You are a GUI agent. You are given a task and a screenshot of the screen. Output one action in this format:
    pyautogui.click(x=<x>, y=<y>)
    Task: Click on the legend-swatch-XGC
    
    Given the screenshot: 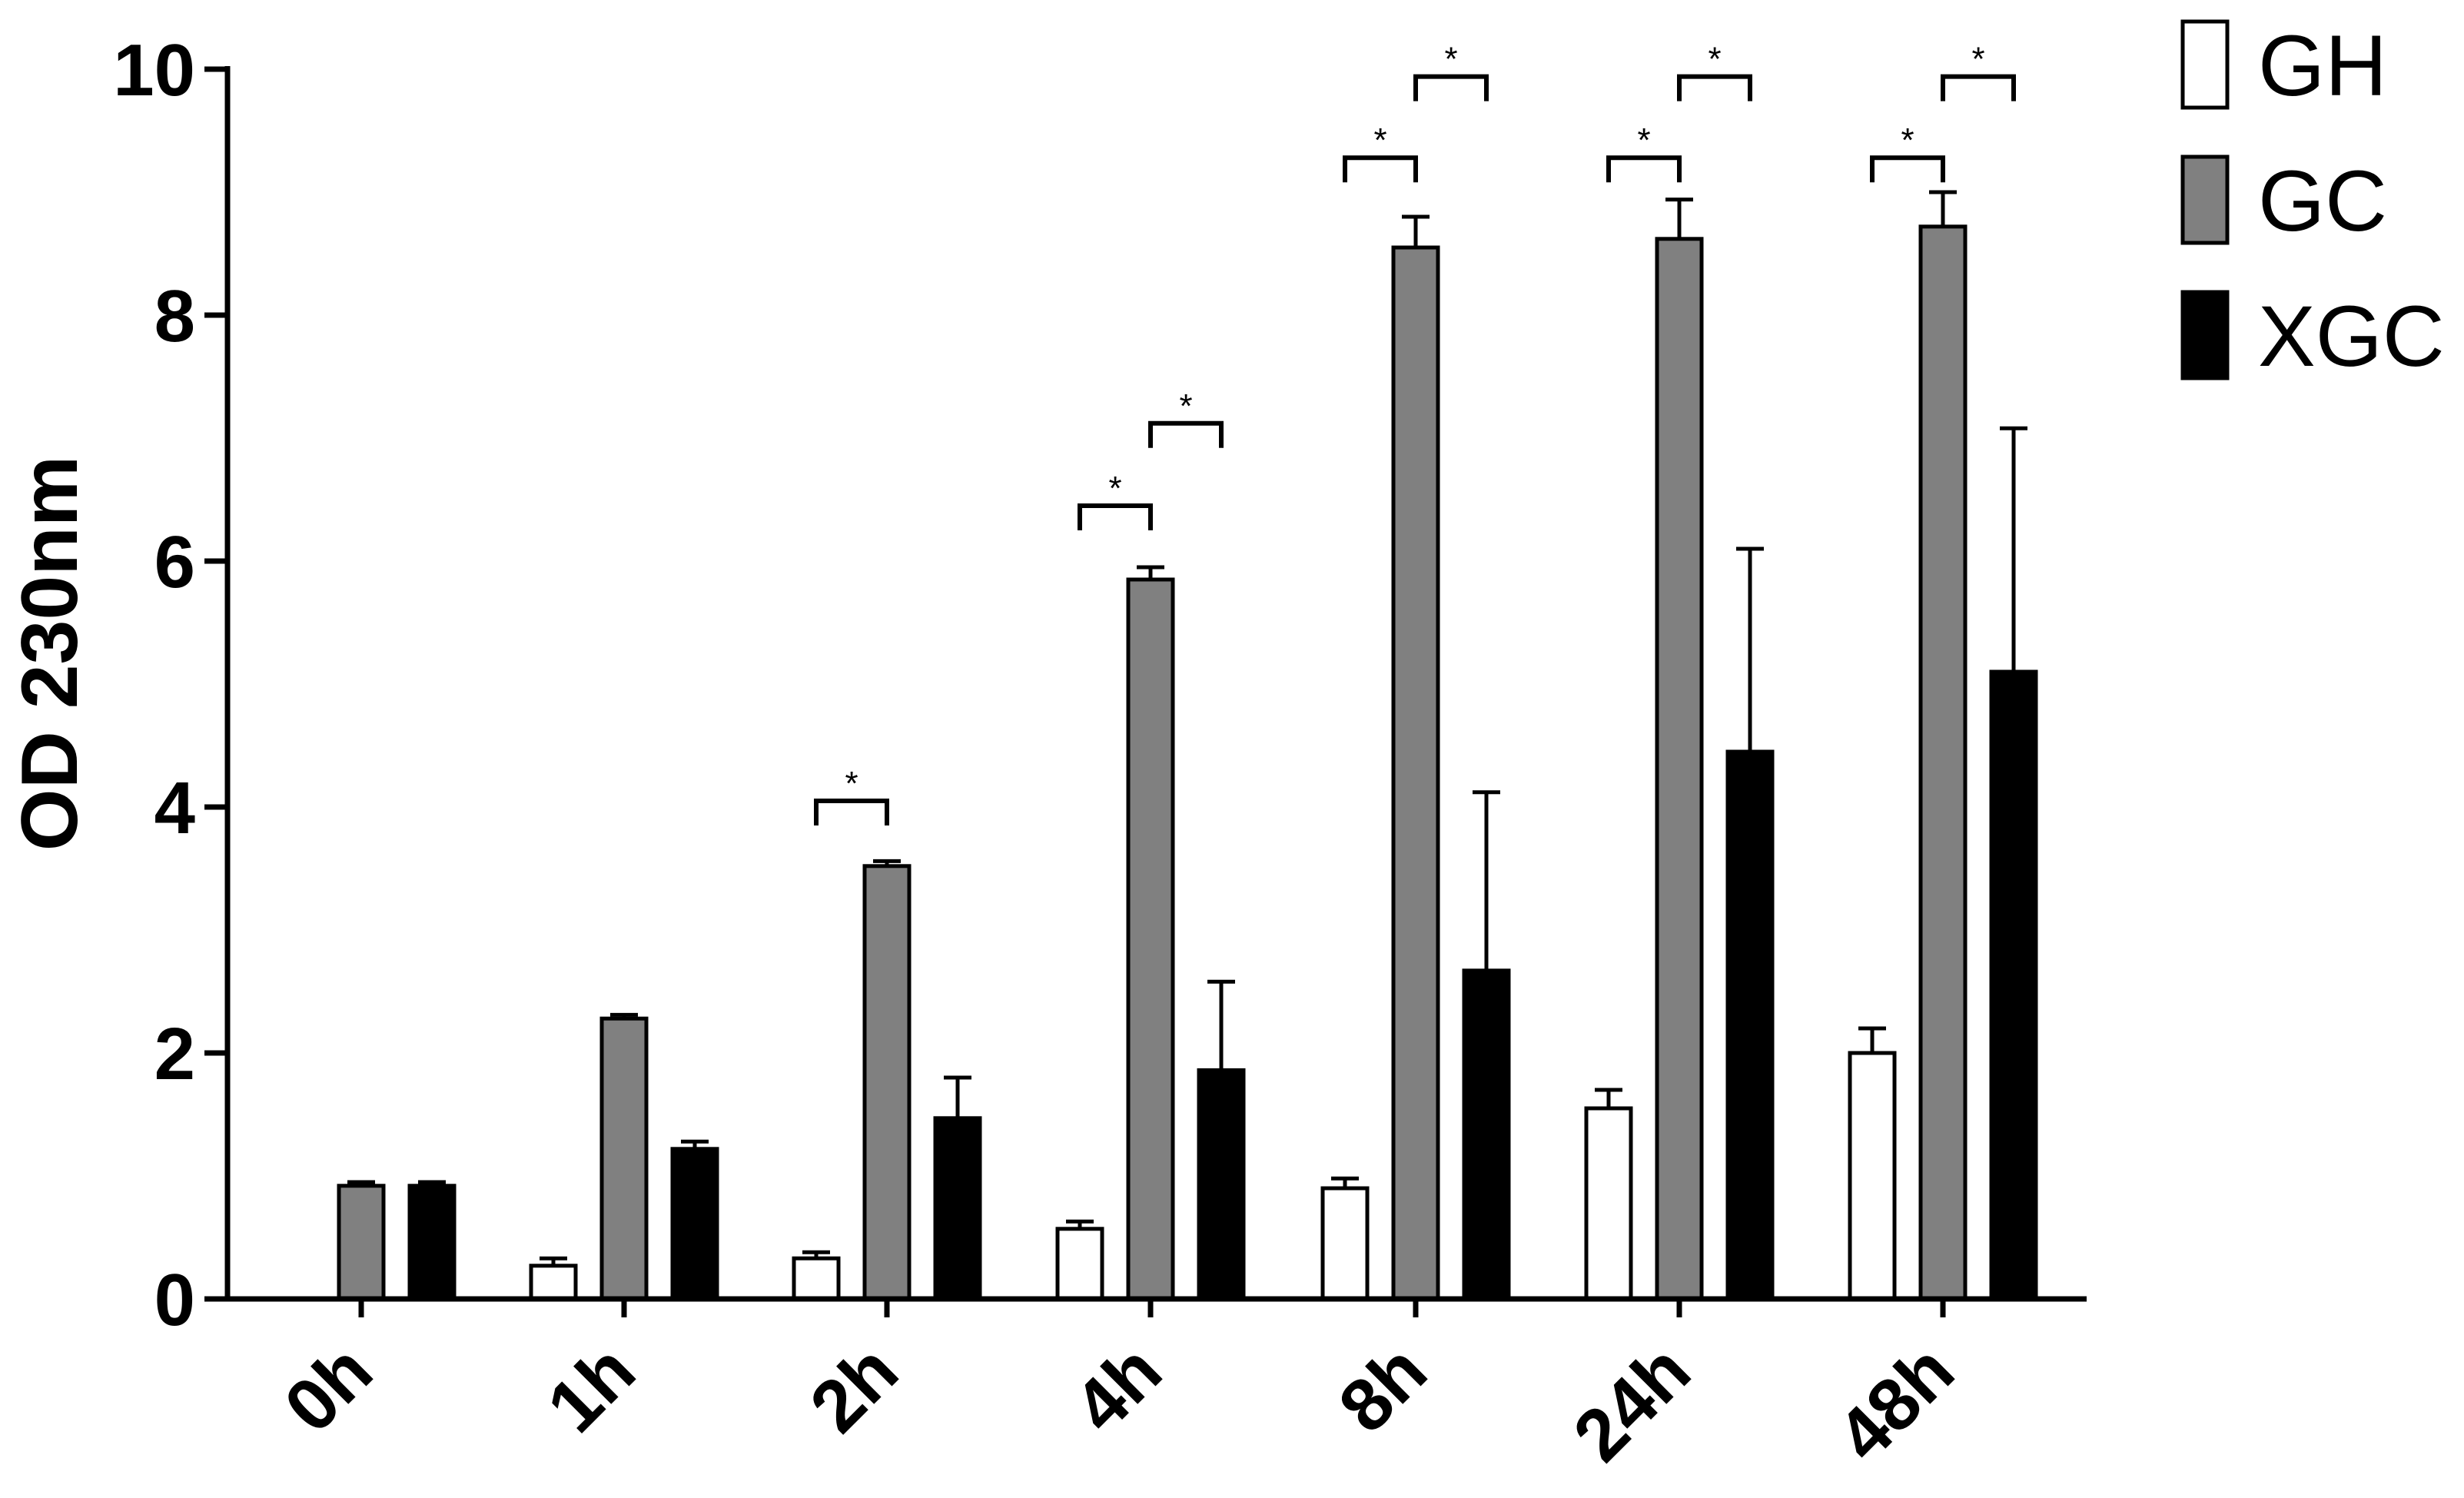 What is the action you would take?
    pyautogui.click(x=2205, y=335)
    